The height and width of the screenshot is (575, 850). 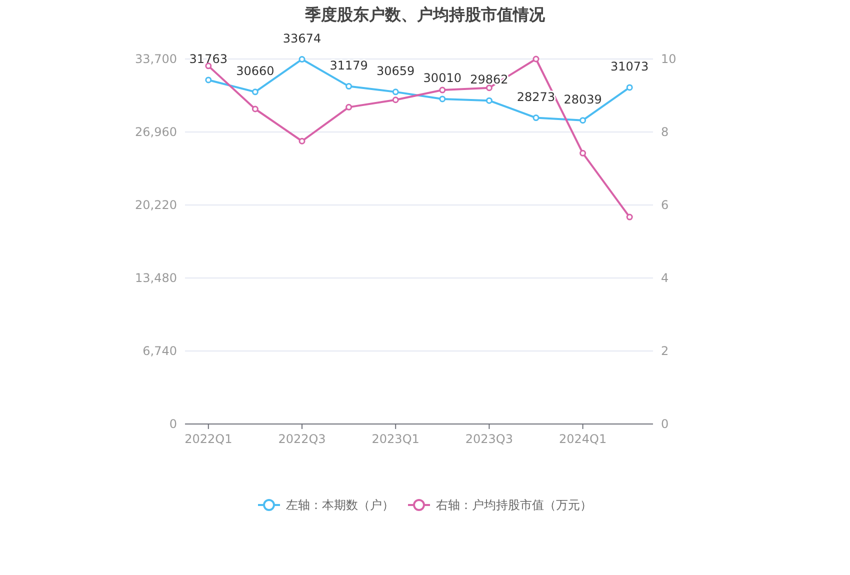 I want to click on x-tick-label: 2022Q3, so click(x=302, y=439).